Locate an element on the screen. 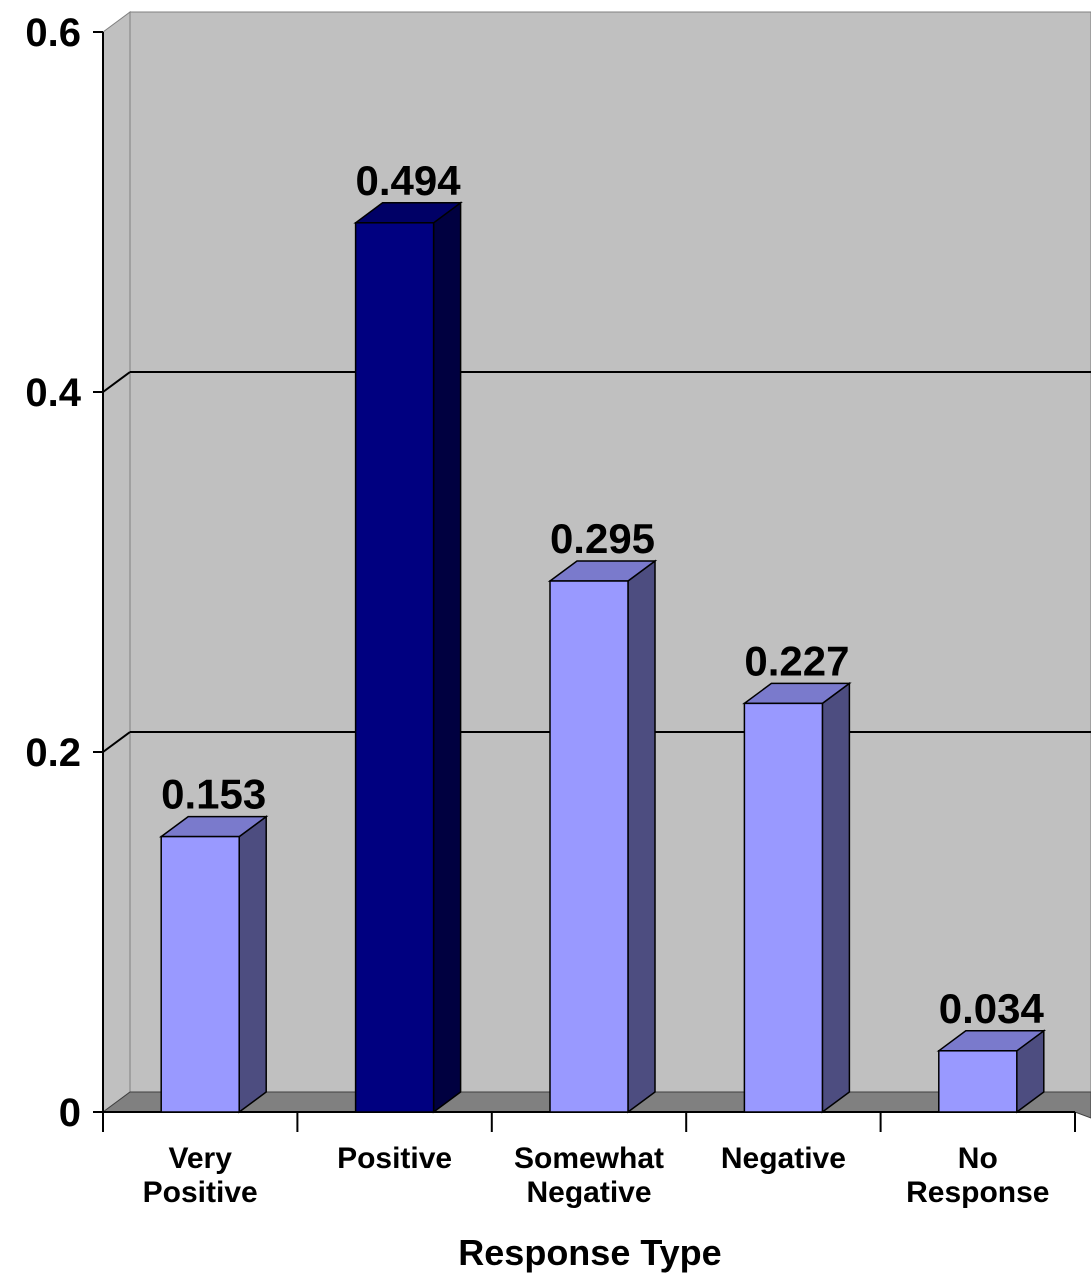  y-tick-label: 0.6 is located at coordinates (53, 33).